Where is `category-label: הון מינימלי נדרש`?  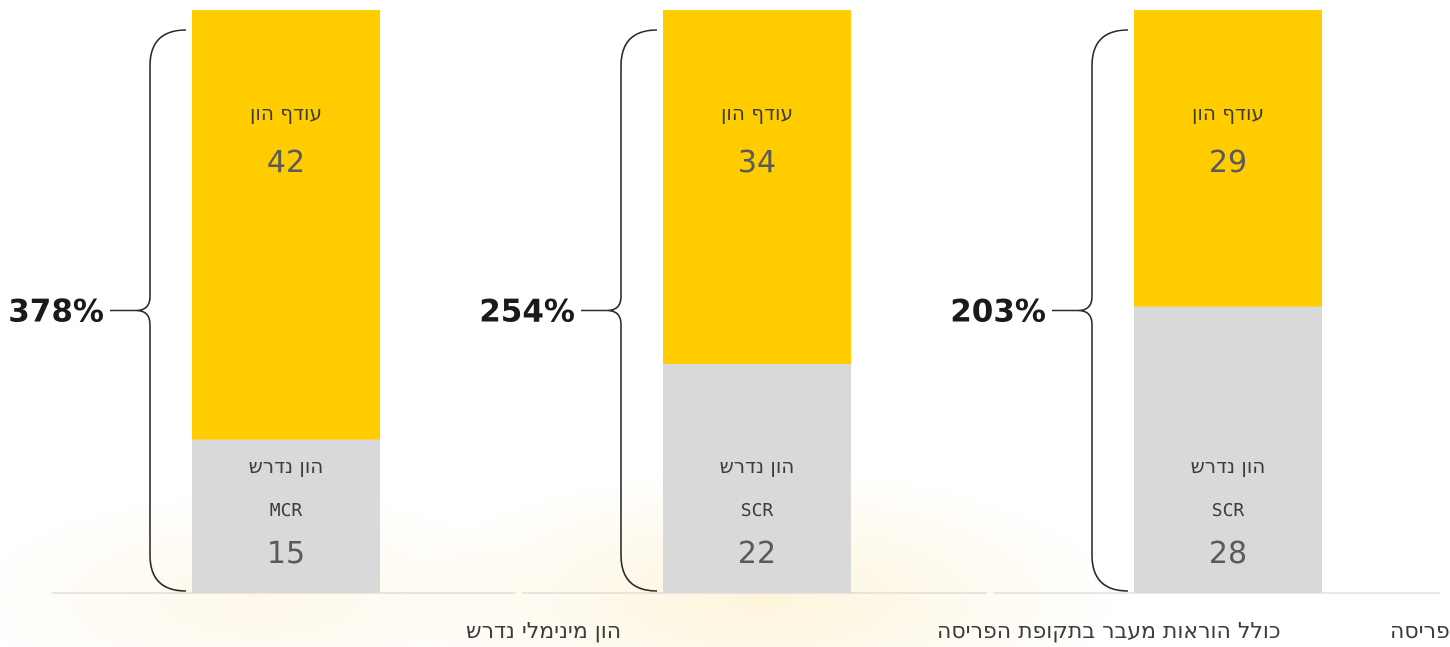 category-label: הון מינימלי נדרש is located at coordinates (543, 631).